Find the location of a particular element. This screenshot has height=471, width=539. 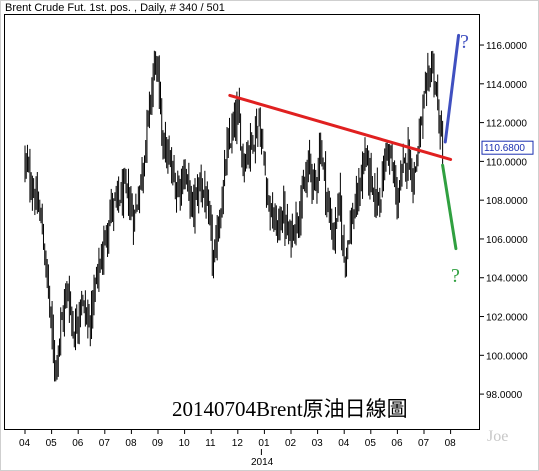

resistance-trendline is located at coordinates (340, 127).